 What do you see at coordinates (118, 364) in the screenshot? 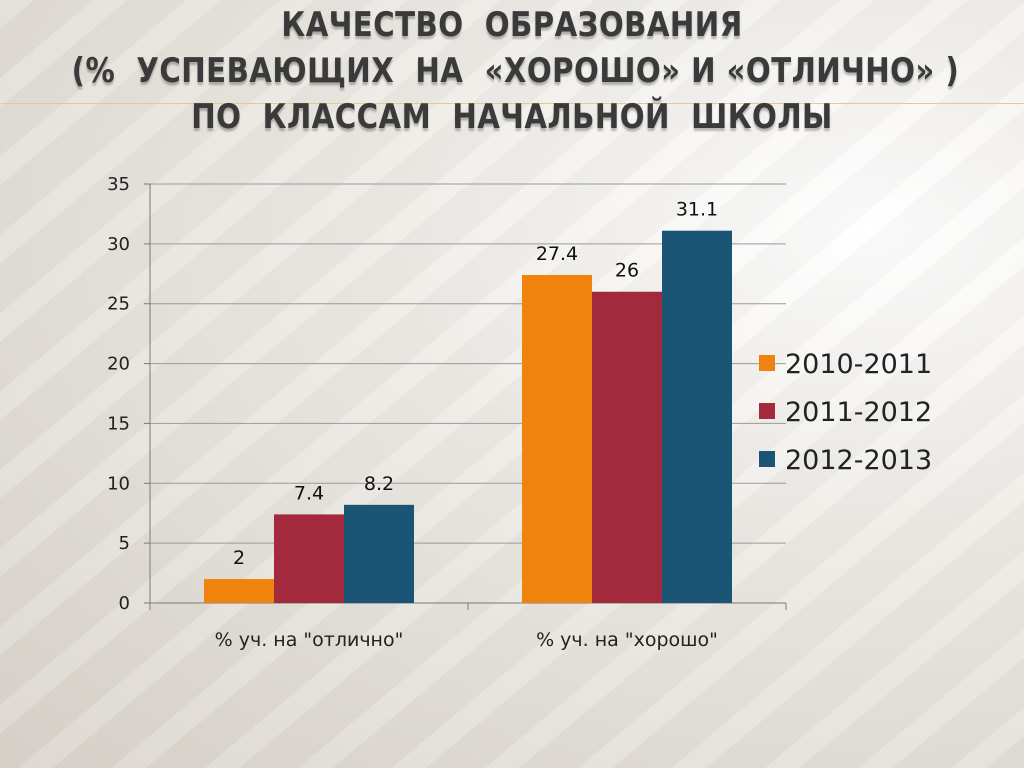
I see `y-tick-label: 20` at bounding box center [118, 364].